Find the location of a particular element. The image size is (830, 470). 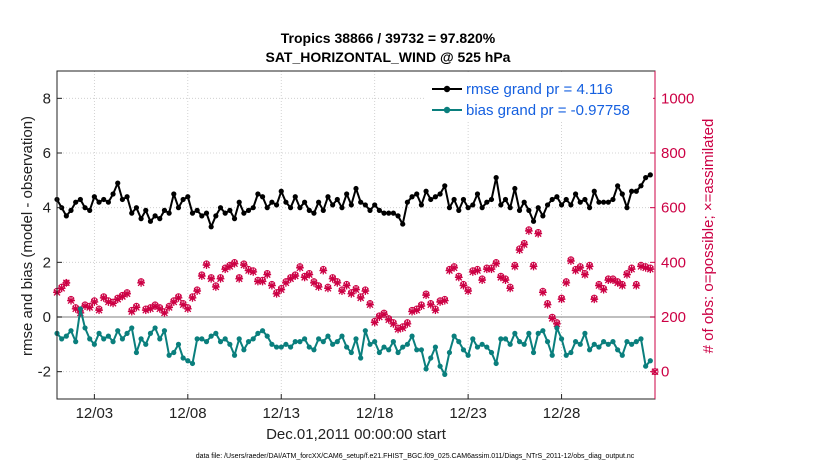

rmse-layer is located at coordinates (353, 201).